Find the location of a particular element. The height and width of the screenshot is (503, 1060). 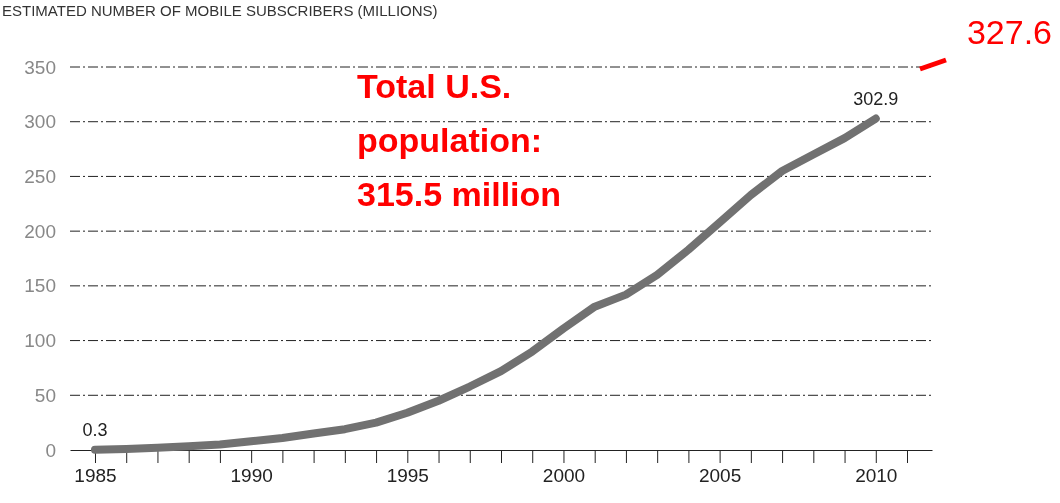

y-tick-label: 100 is located at coordinates (40, 341).